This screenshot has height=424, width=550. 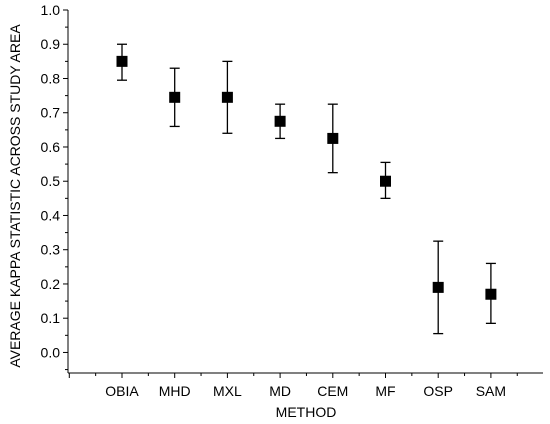 I want to click on y-tick-label: 1.0, so click(x=51, y=10).